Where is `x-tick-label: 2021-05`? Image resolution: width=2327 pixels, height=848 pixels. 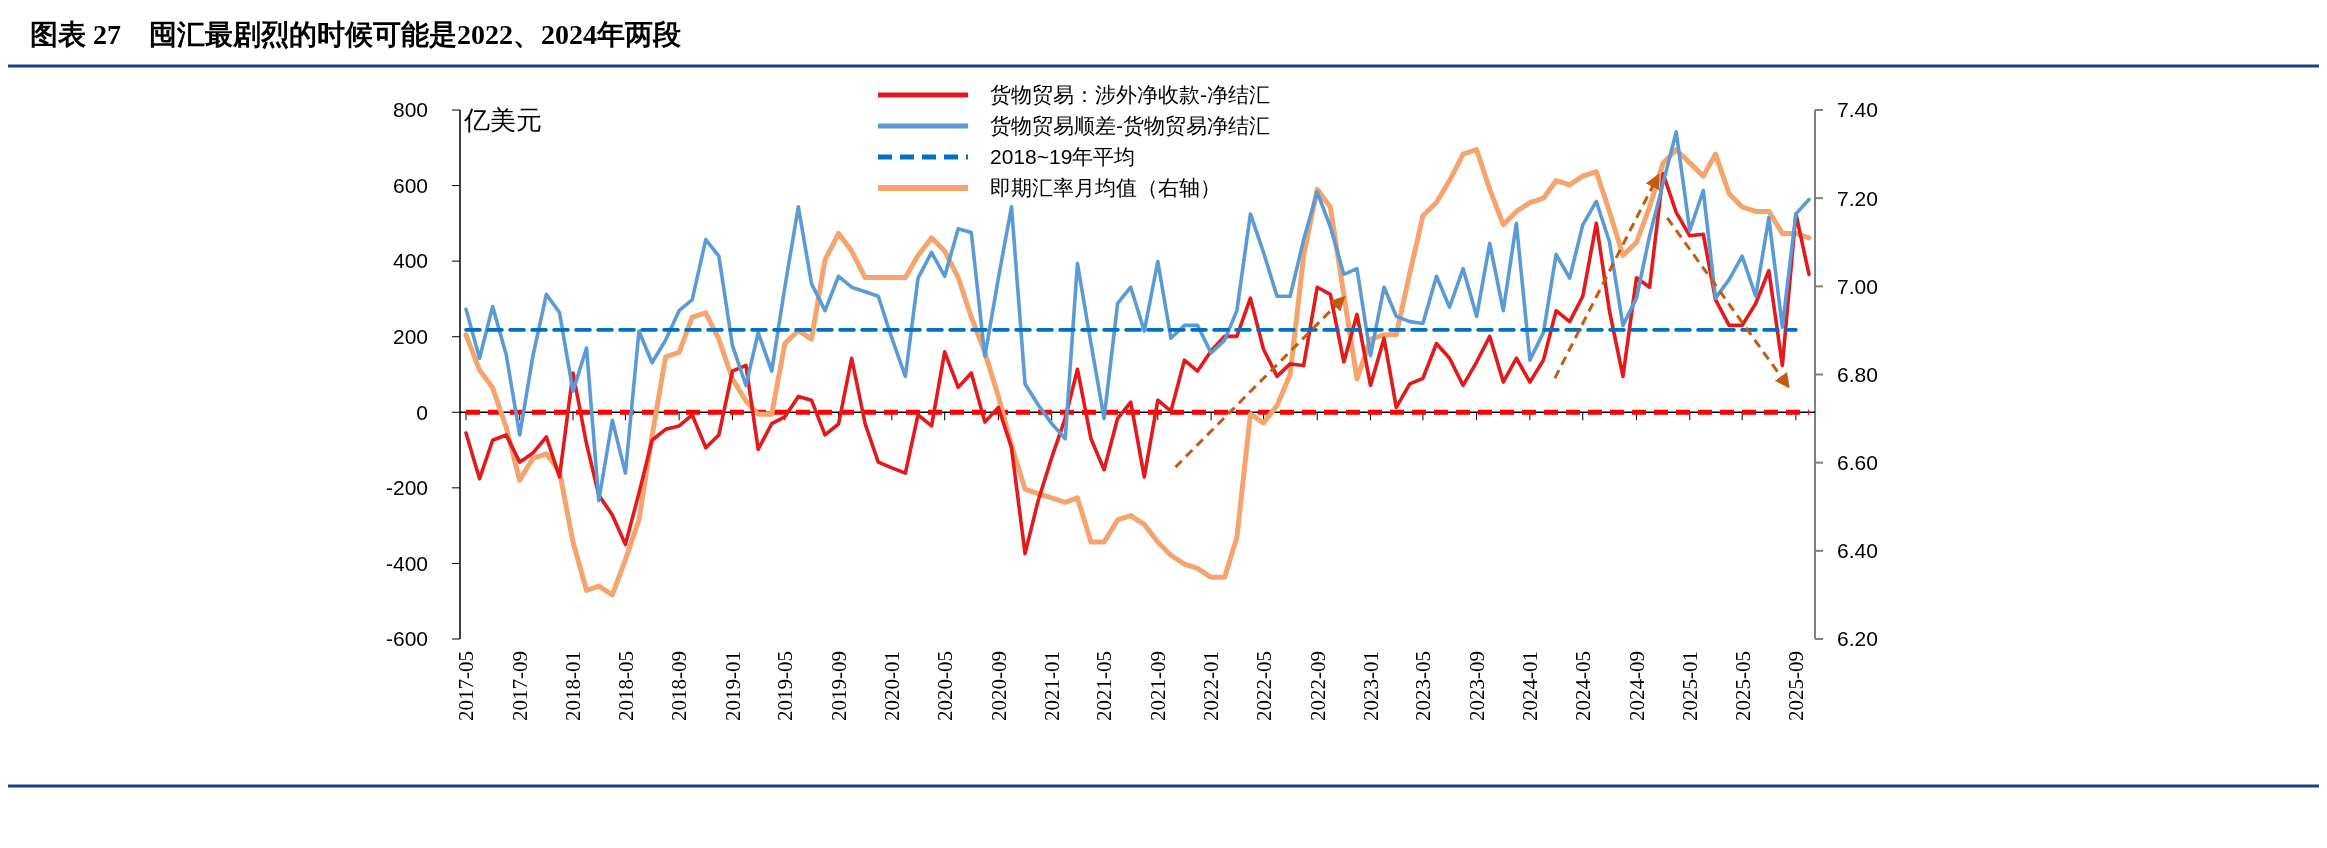 x-tick-label: 2021-05 is located at coordinates (1104, 686).